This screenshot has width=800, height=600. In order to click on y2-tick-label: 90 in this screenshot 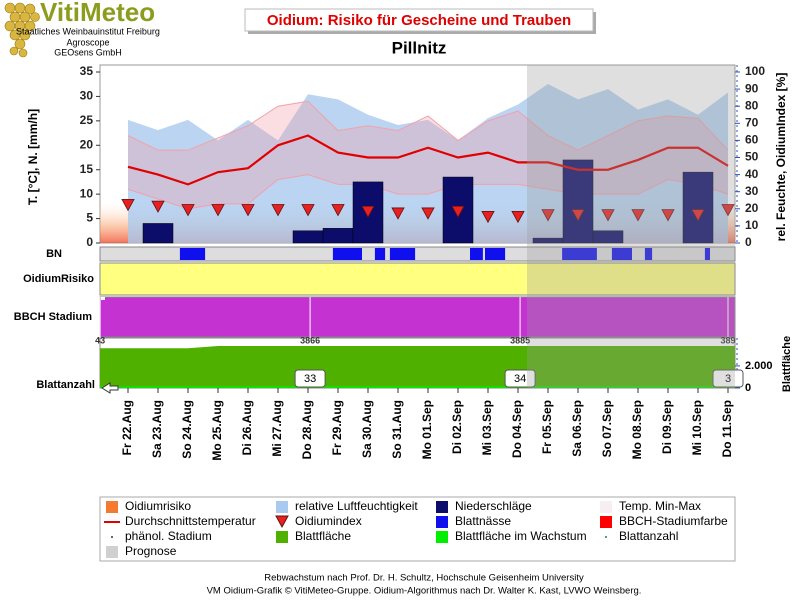, I will do `click(752, 88)`.